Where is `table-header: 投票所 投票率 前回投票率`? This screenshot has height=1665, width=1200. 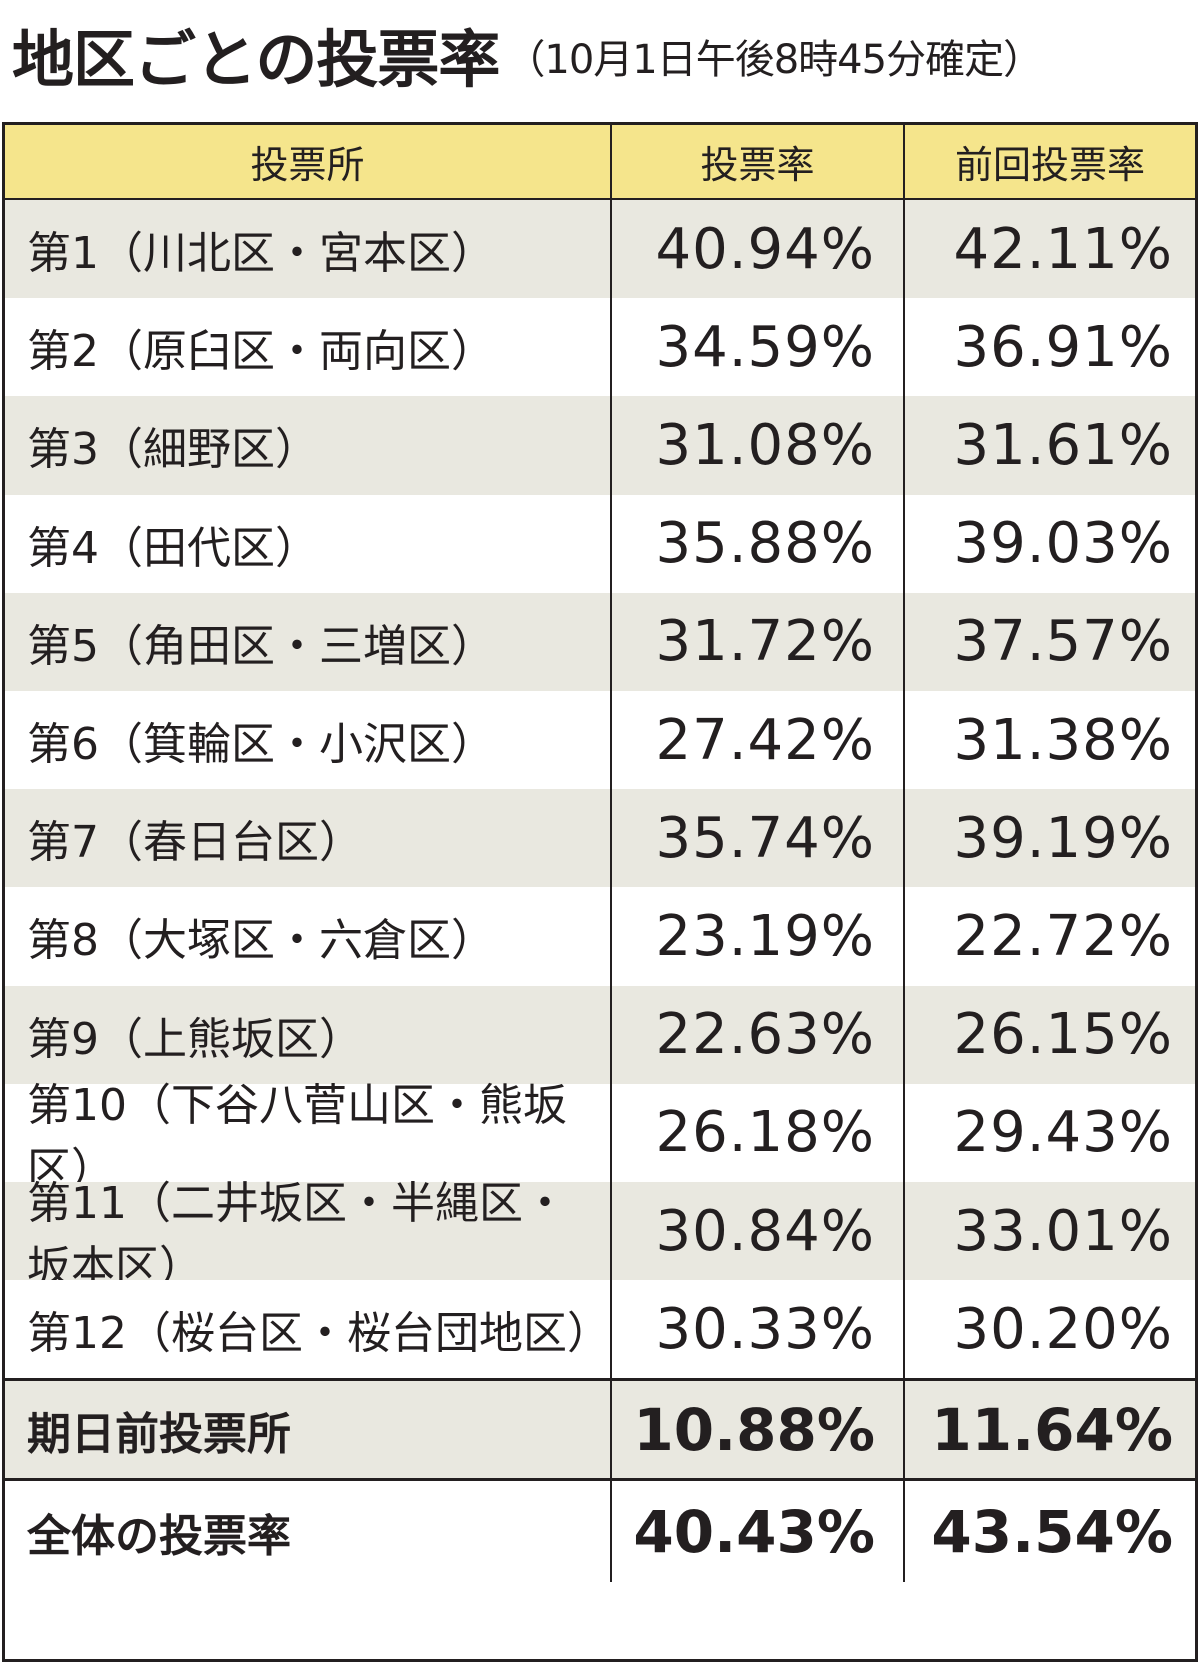
table-header: 投票所 投票率 前回投票率 is located at coordinates (600, 162).